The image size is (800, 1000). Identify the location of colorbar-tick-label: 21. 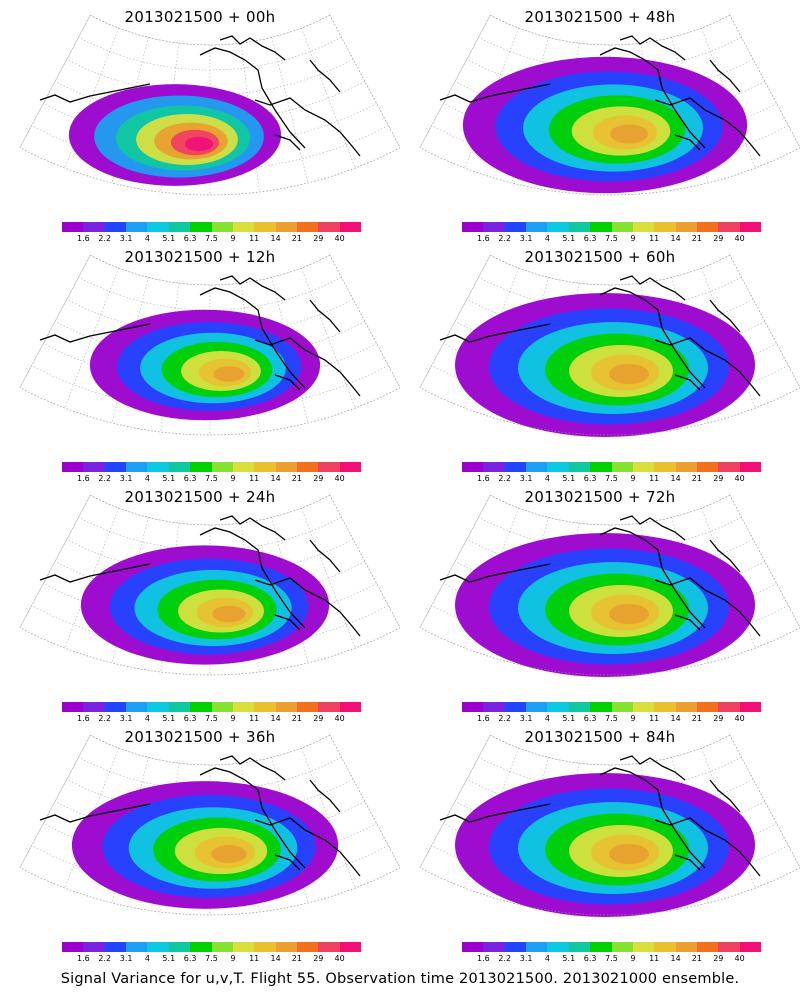
(296, 478).